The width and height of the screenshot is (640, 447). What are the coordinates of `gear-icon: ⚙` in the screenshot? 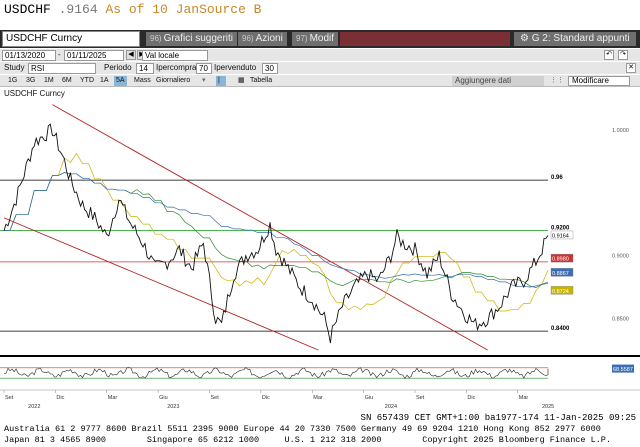 It's located at (526, 38).